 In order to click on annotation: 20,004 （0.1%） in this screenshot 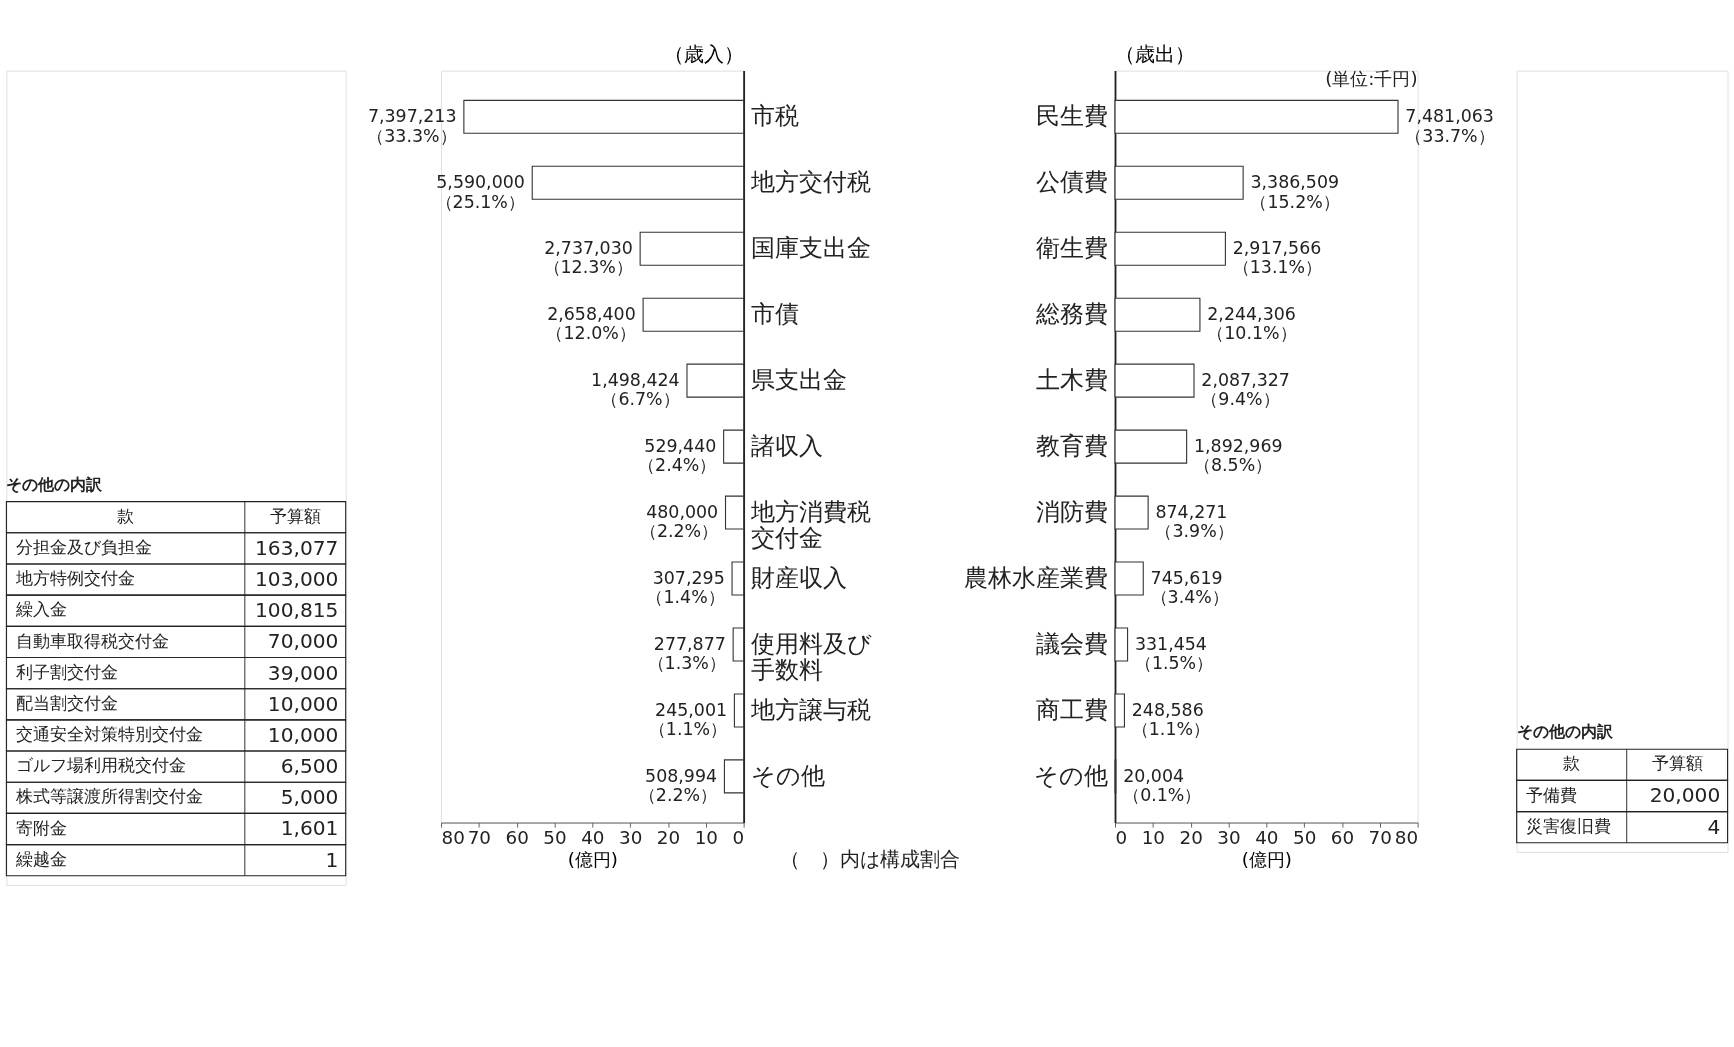, I will do `click(1162, 785)`.